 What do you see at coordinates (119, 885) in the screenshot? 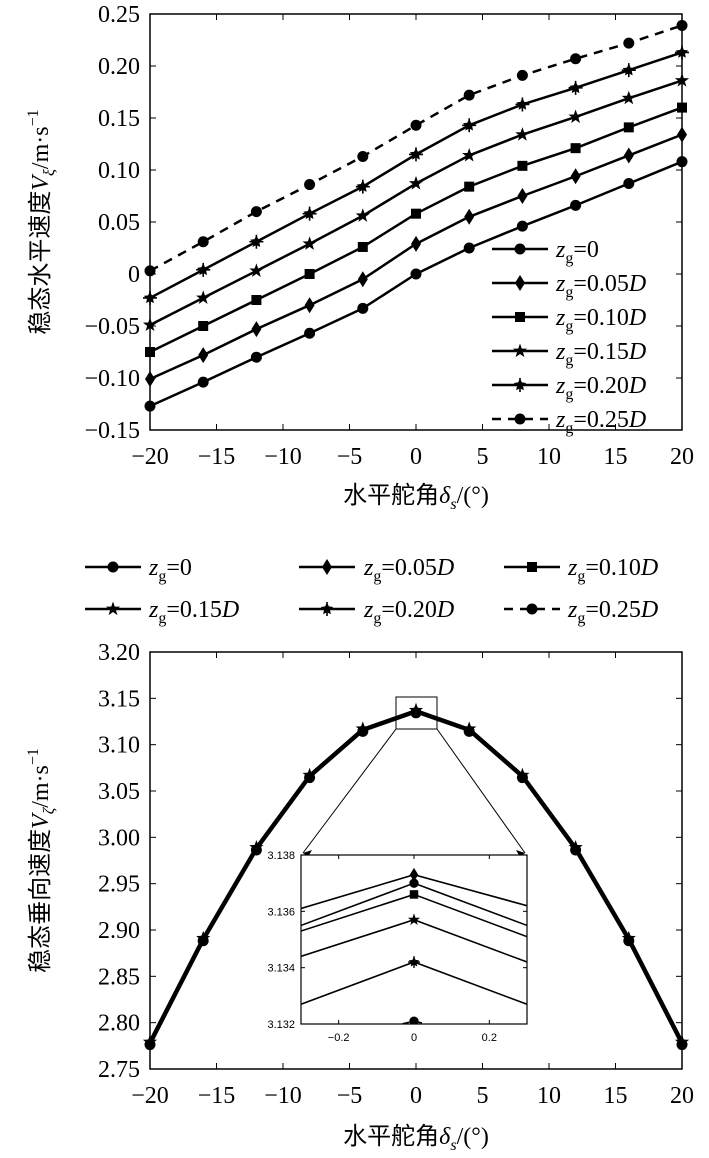
I see `y-tick-label: 2.95` at bounding box center [119, 885].